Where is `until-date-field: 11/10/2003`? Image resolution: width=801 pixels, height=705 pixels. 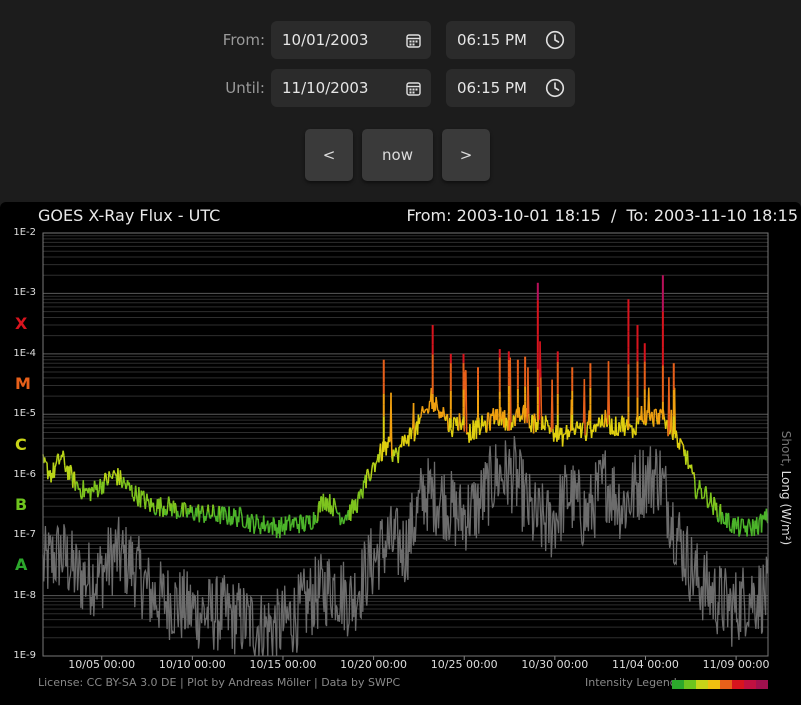
until-date-field: 11/10/2003 is located at coordinates (351, 88).